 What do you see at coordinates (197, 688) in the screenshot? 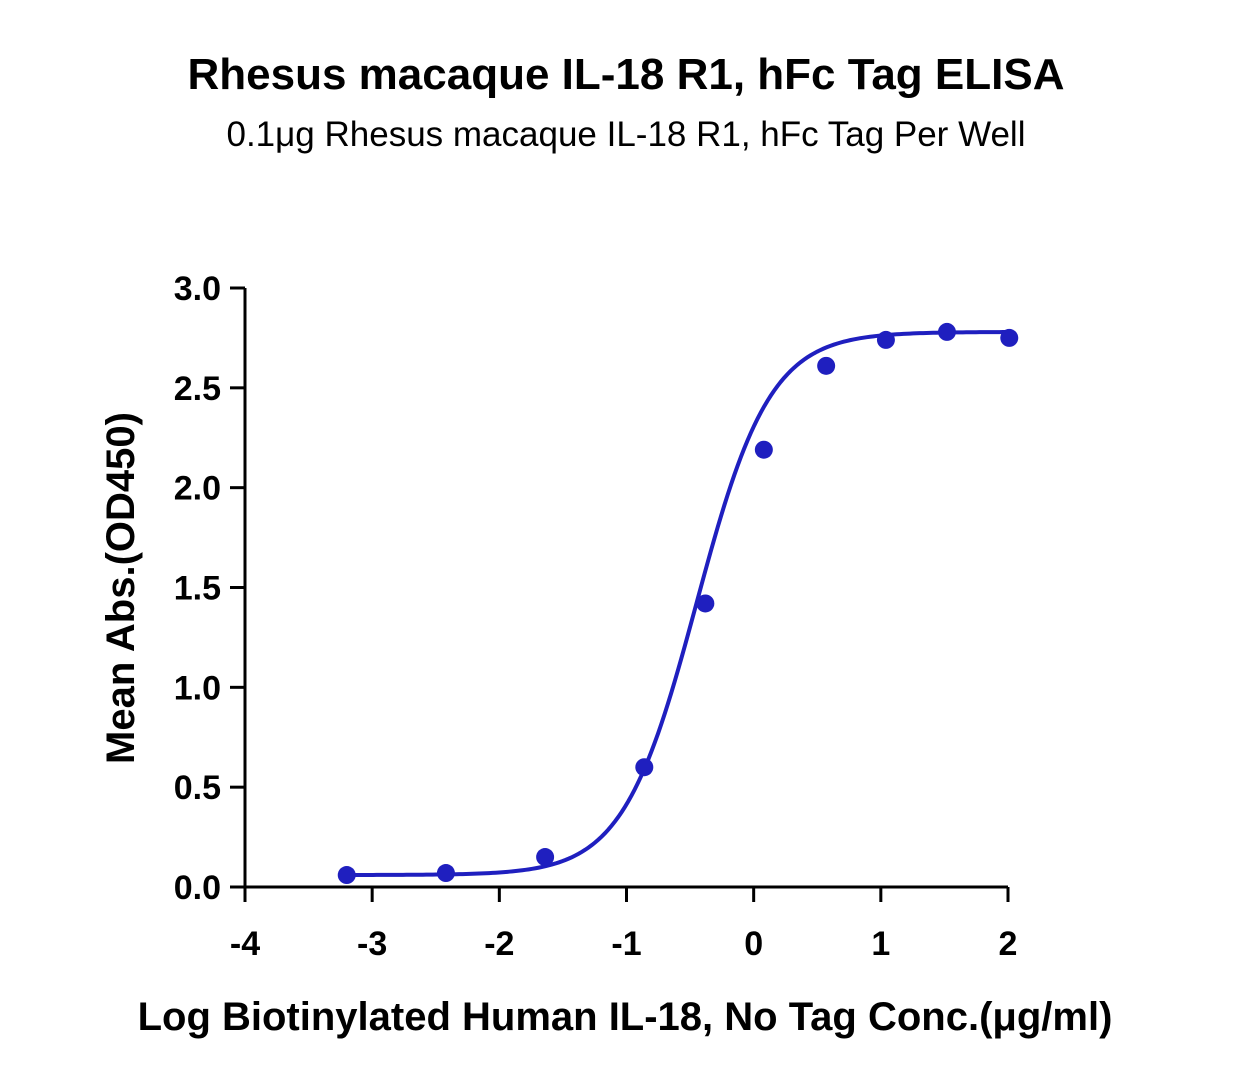
I see `y-tick-label: 1.0` at bounding box center [197, 688].